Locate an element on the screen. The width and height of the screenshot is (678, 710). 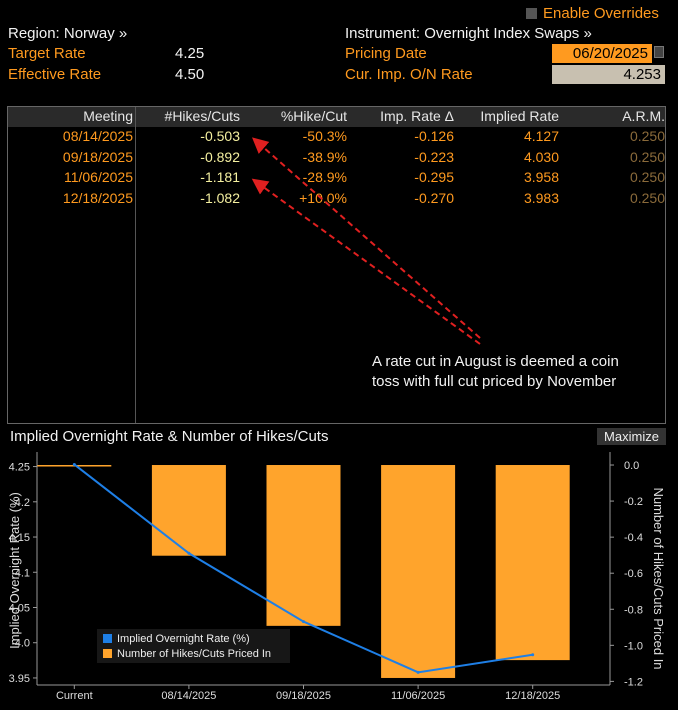
left-tick-label: 4.25 is located at coordinates (19, 468).